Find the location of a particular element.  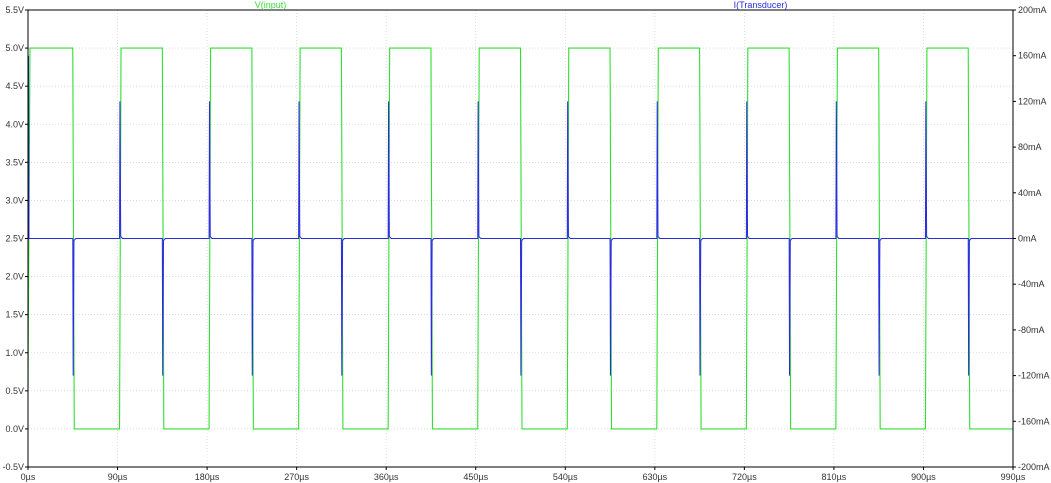

x-tick-label: 810µs is located at coordinates (834, 477).